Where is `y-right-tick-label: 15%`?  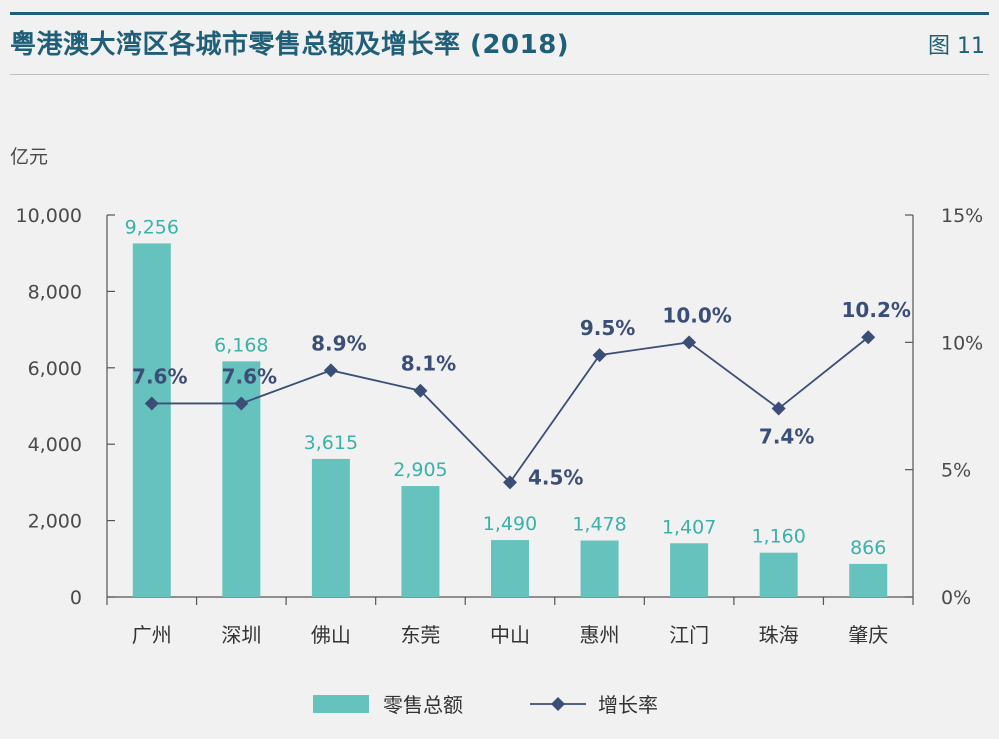 y-right-tick-label: 15% is located at coordinates (962, 216).